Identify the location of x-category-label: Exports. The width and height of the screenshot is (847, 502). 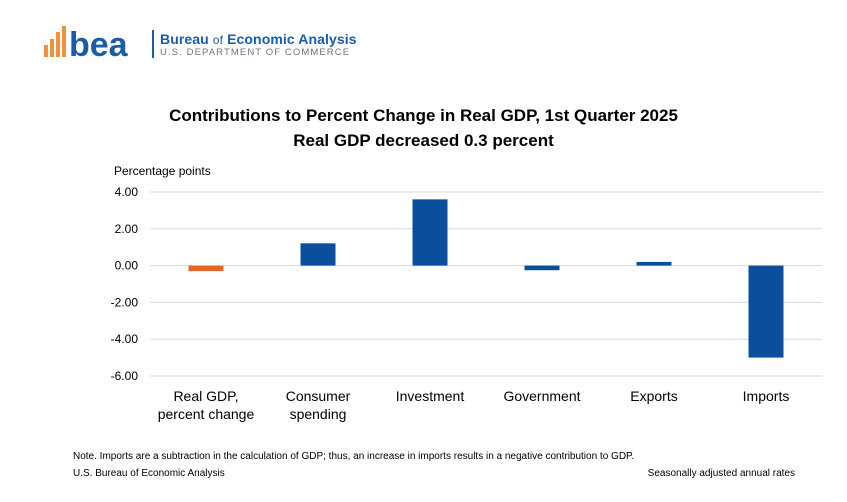
(654, 396).